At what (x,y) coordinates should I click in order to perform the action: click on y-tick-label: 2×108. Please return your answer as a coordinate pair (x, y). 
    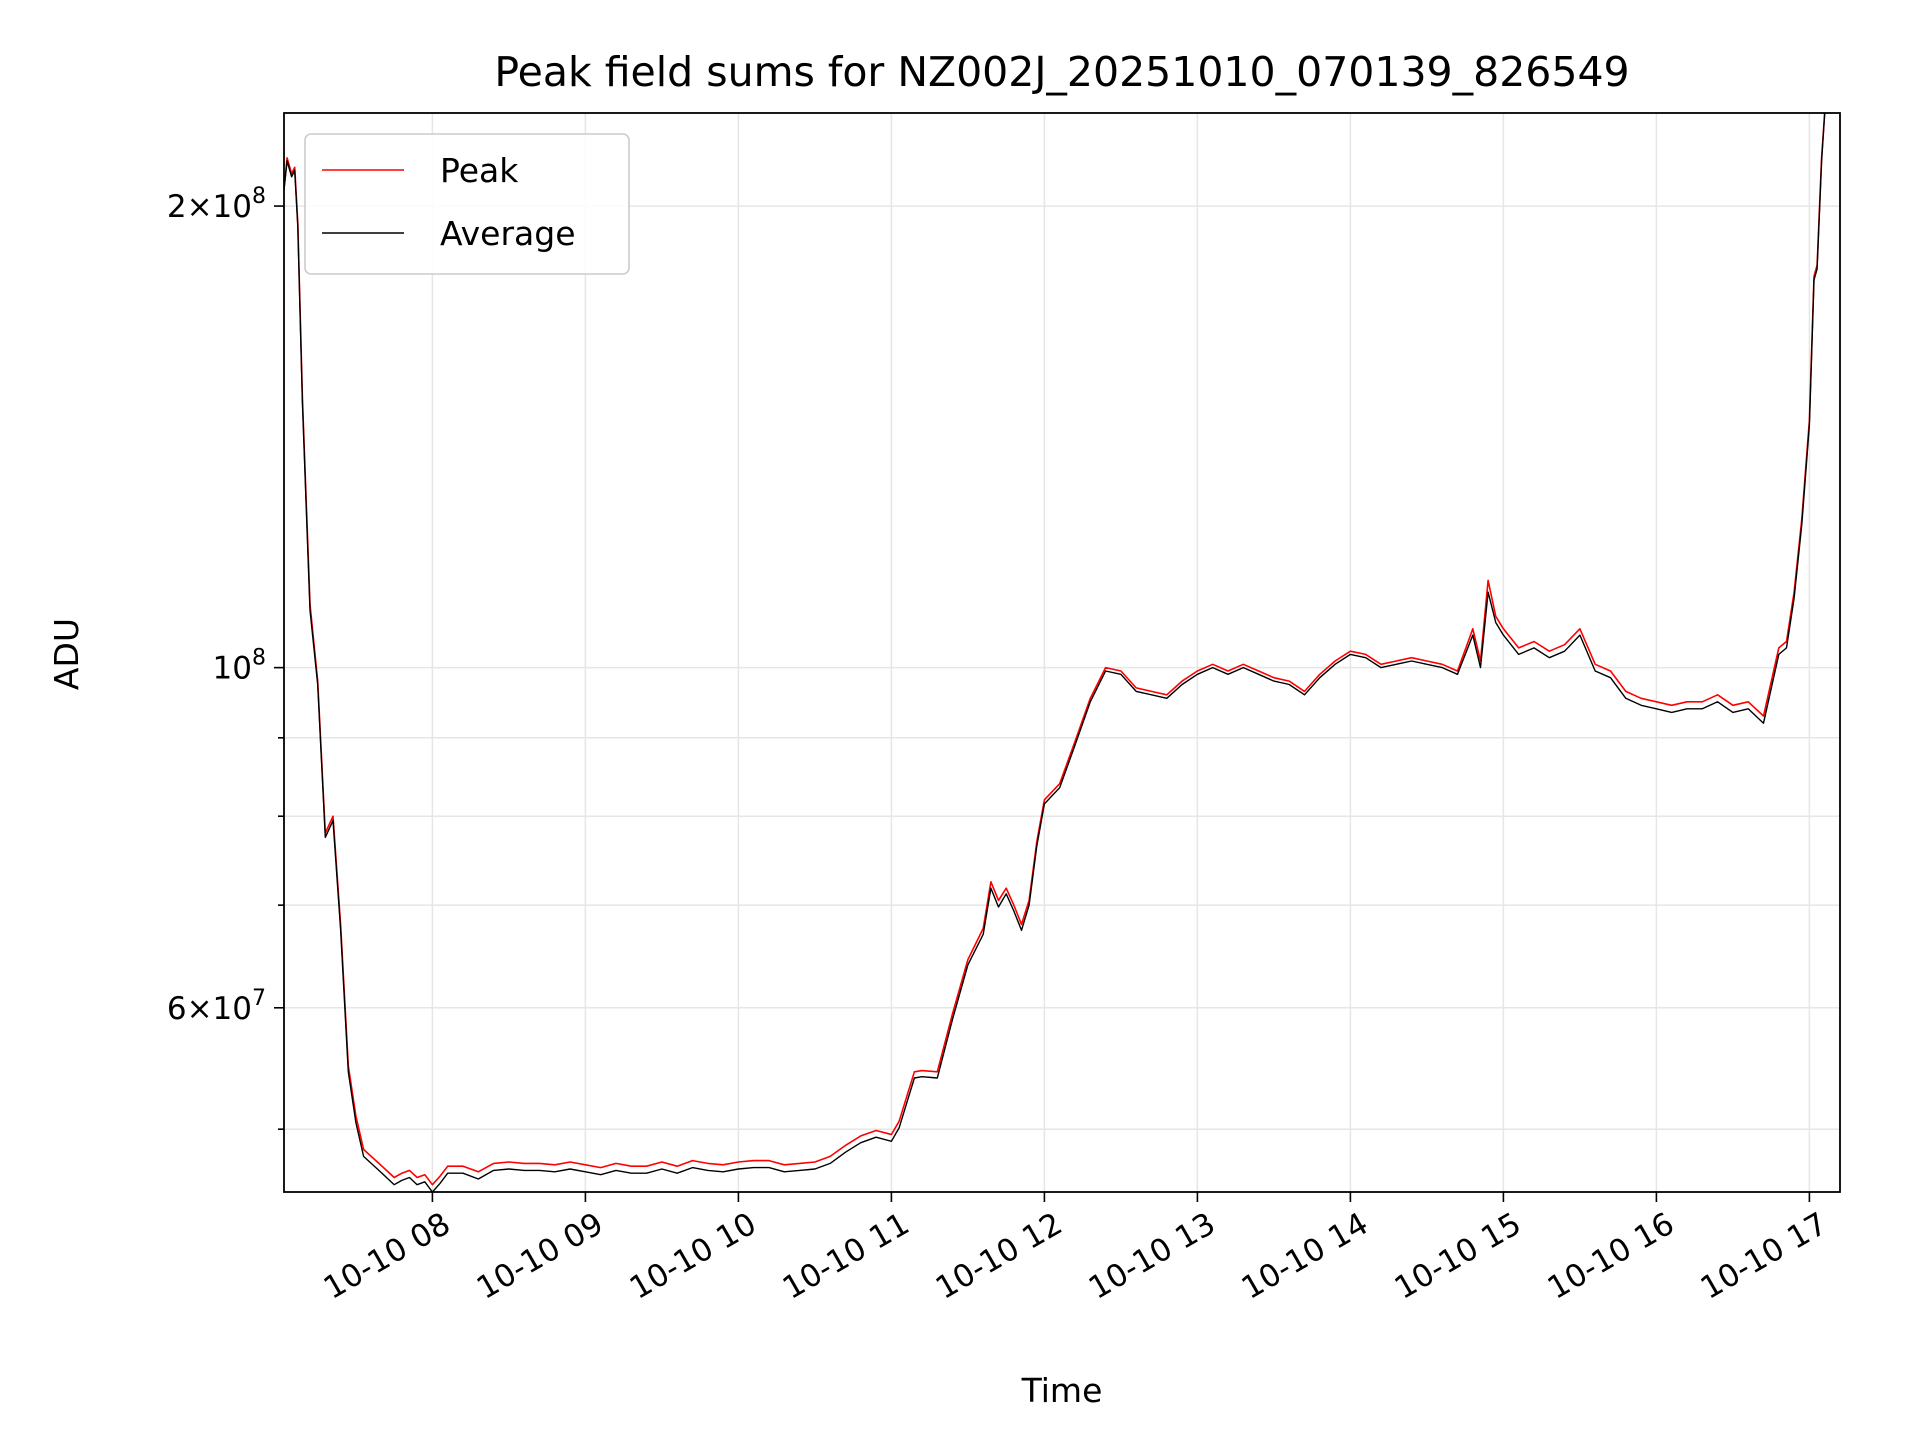
    Looking at the image, I should click on (216, 204).